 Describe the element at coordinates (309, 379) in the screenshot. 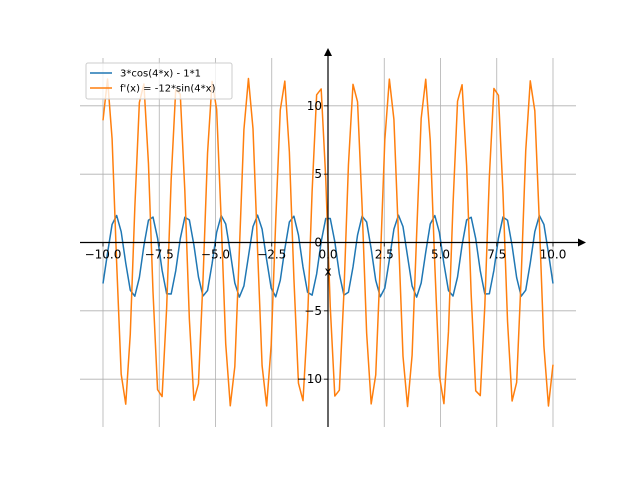

I see `y-tick-label-0: −10` at that location.